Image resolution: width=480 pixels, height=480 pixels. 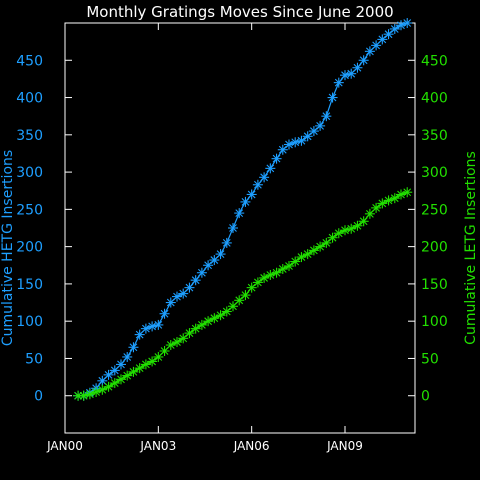 What do you see at coordinates (239, 12) in the screenshot?
I see `chart-title: Monthly Gratings Moves Since June 2000` at bounding box center [239, 12].